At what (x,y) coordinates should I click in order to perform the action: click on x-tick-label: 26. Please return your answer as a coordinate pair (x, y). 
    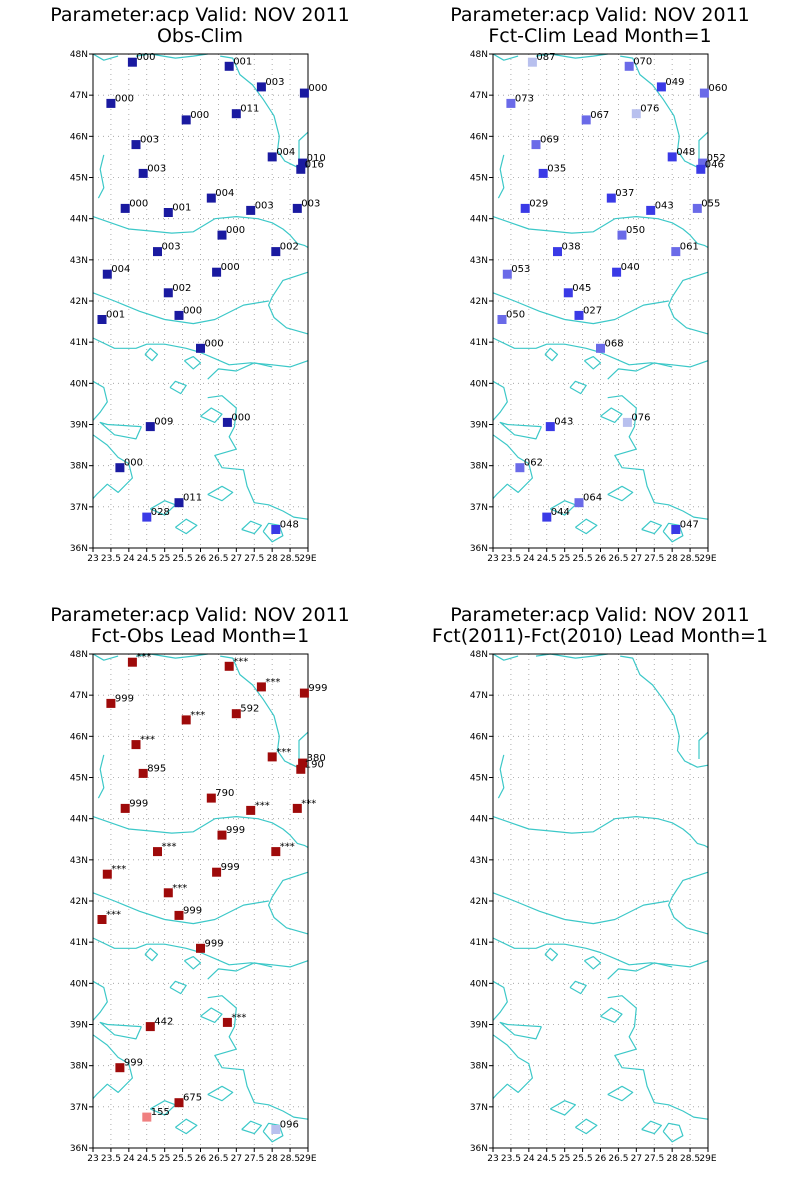
    Looking at the image, I should click on (601, 559).